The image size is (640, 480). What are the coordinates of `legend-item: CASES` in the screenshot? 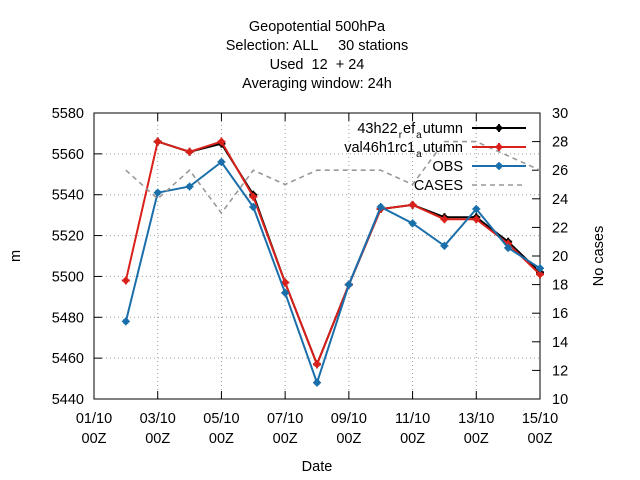 It's located at (470, 186).